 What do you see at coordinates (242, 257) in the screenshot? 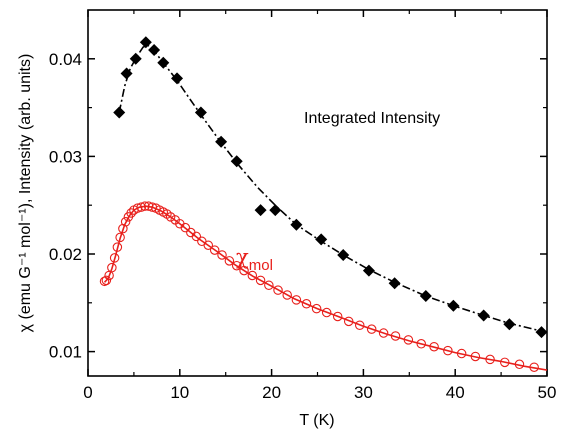
I see `chi-symbol: χ` at bounding box center [242, 257].